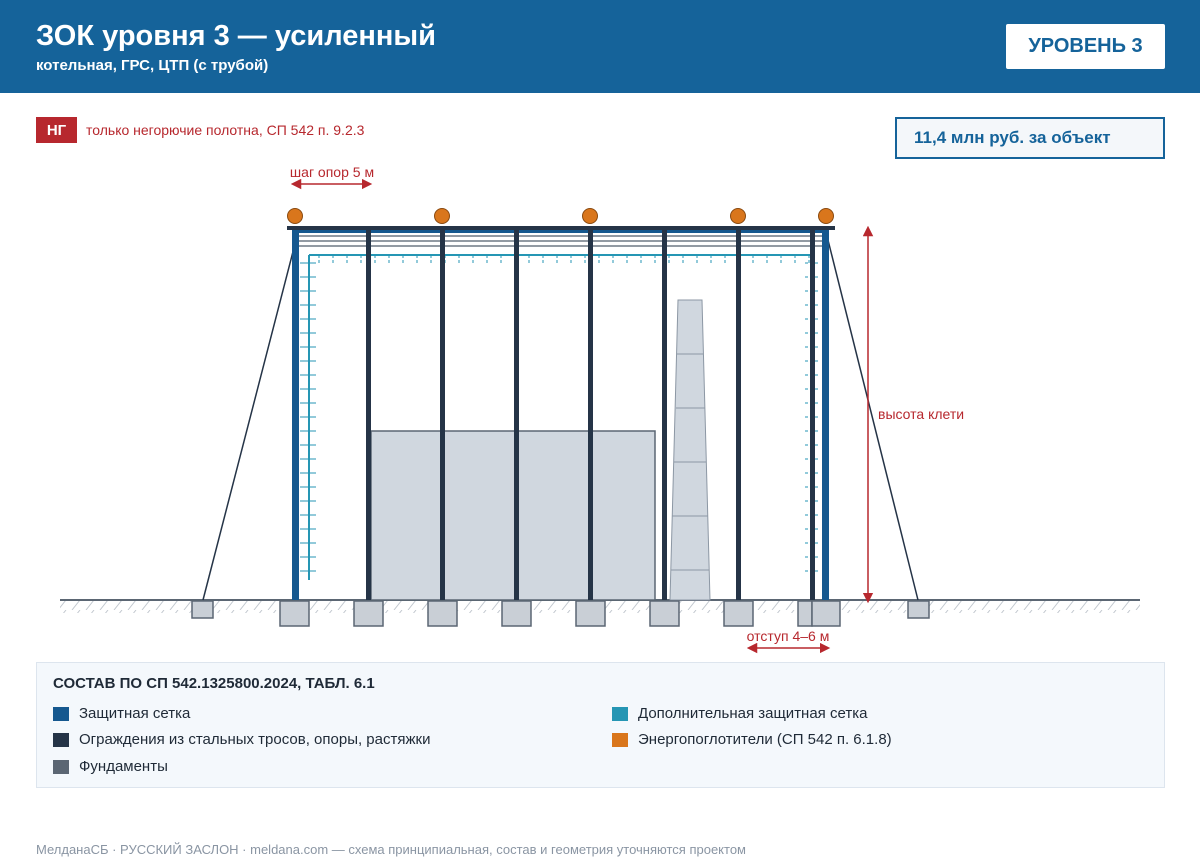 The height and width of the screenshot is (860, 1200). What do you see at coordinates (561, 228) in the screenshot?
I see `top-beam` at bounding box center [561, 228].